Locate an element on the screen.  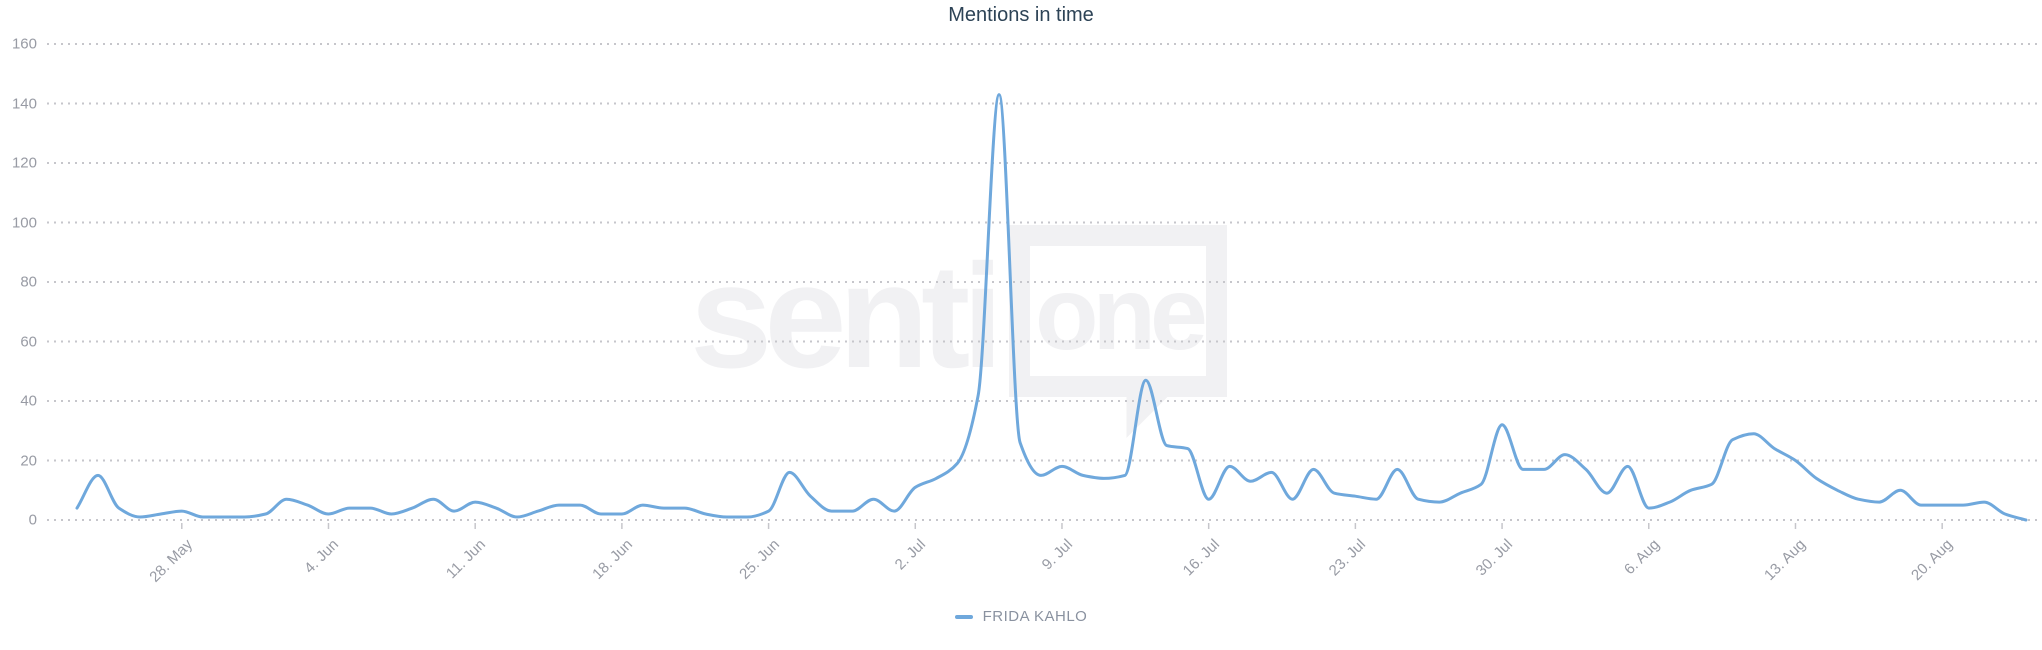
legend-label: FRIDA KAHLO is located at coordinates (1035, 616).